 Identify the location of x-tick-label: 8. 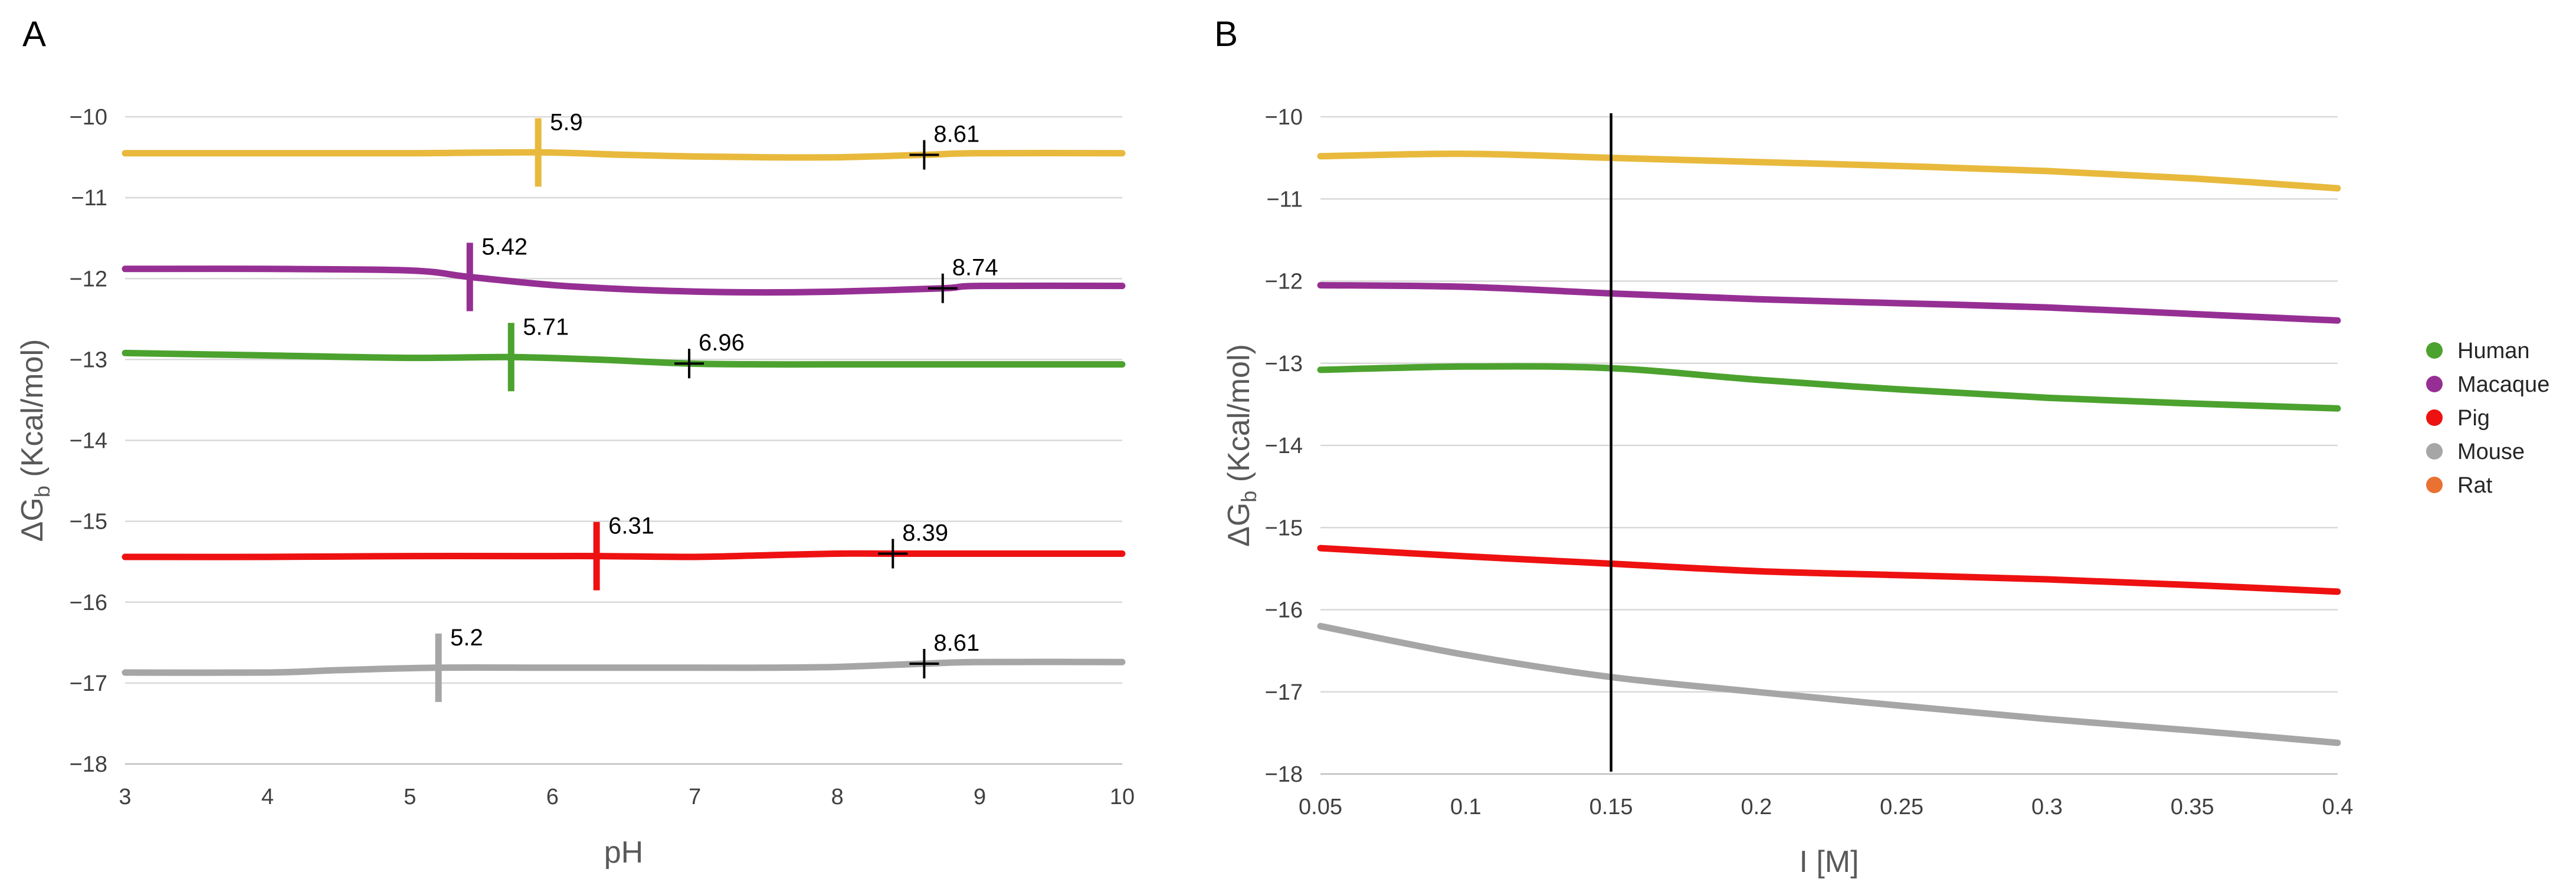
(837, 797).